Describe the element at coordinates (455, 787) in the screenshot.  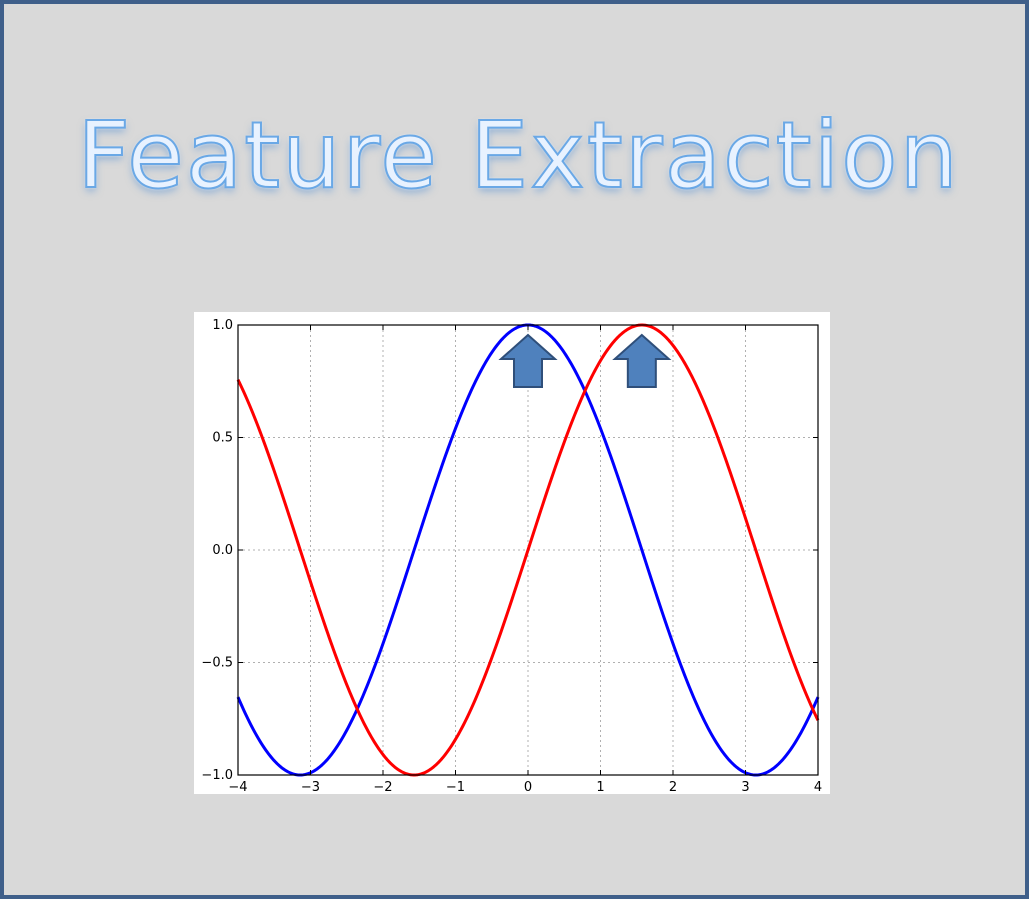
I see `x-tick-label: −1` at that location.